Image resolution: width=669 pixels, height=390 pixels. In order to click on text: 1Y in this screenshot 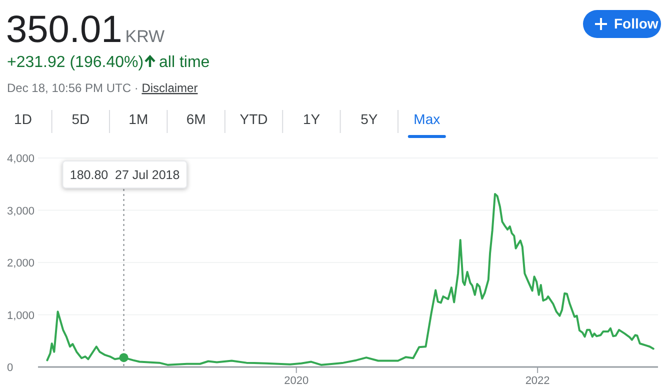, I will do `click(311, 119)`.